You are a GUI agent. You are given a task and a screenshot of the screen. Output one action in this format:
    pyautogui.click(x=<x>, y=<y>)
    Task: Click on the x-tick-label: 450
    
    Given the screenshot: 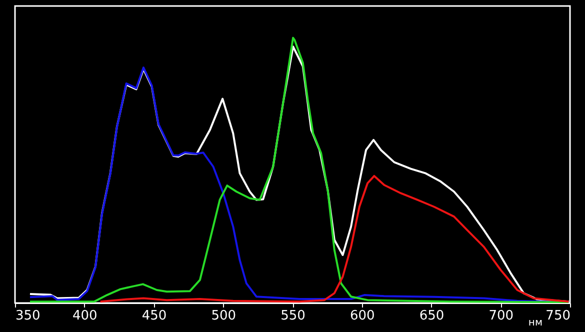 What is the action you would take?
    pyautogui.click(x=154, y=316)
    